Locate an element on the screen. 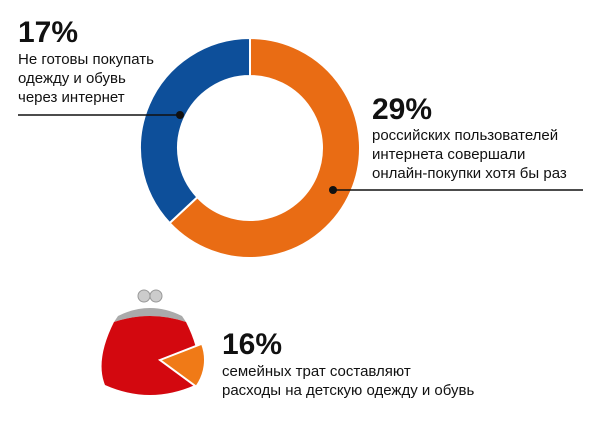 The width and height of the screenshot is (600, 423). value-label: 29% is located at coordinates (402, 109).